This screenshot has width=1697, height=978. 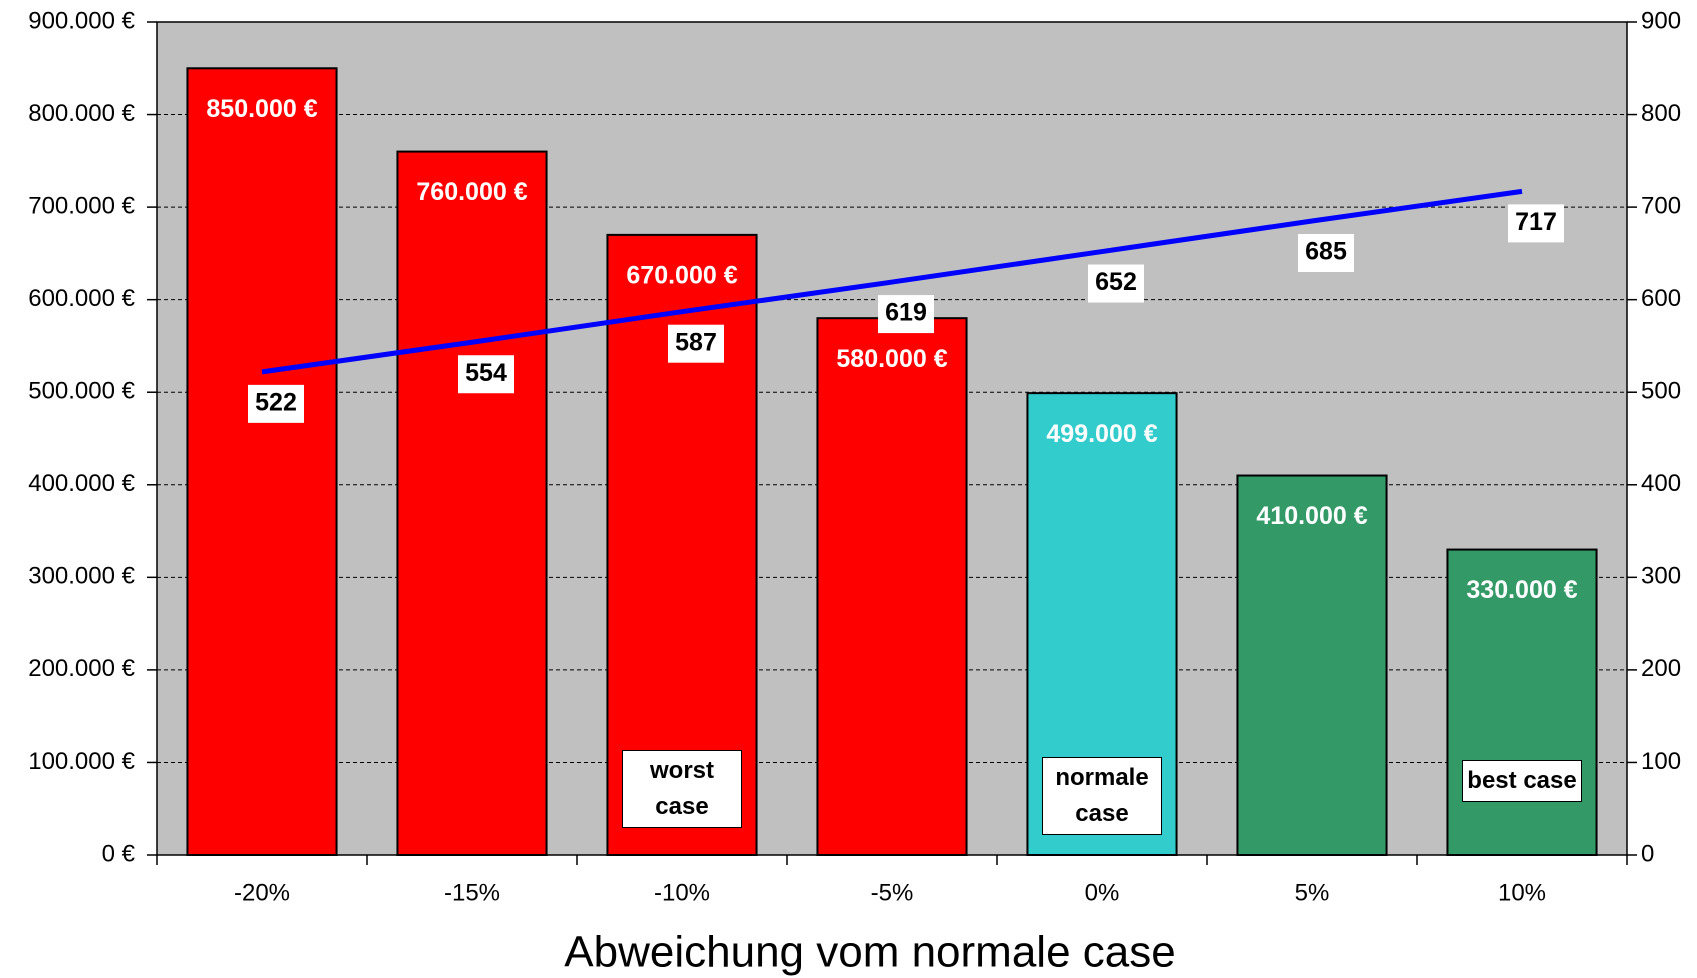 I want to click on y2-tick-label: 600, so click(x=1661, y=298).